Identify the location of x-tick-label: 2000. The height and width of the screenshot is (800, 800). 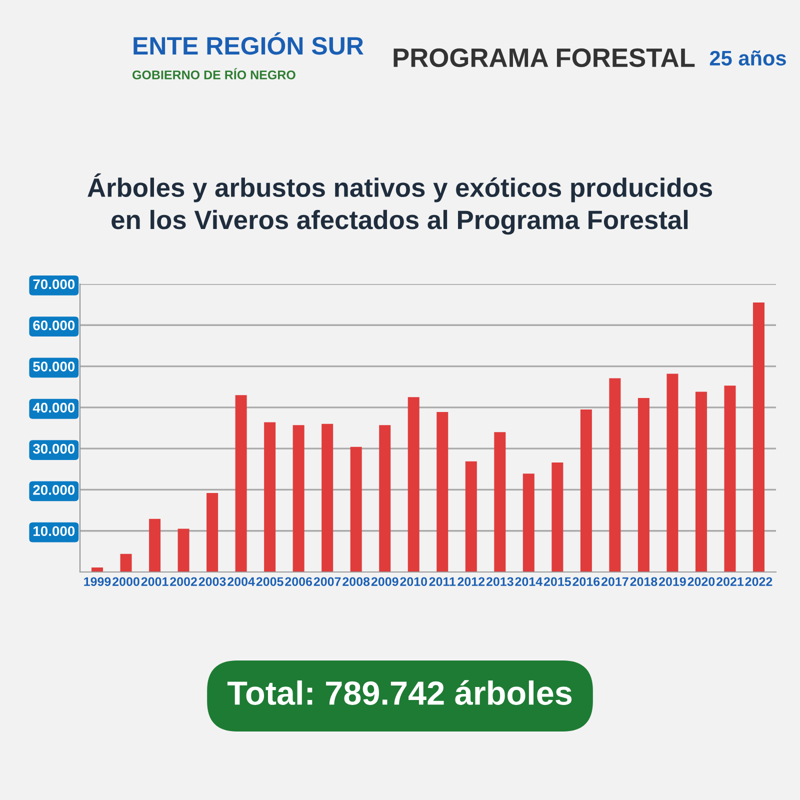
(126, 581).